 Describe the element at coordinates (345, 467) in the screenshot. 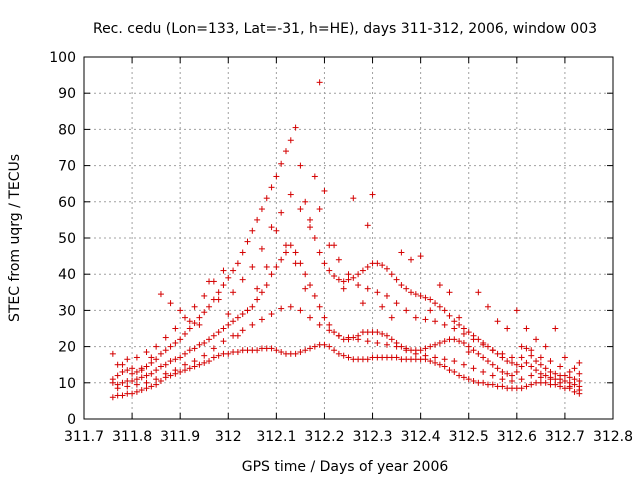

I see `x-axis-title: GPS time / Days of year 2006` at that location.